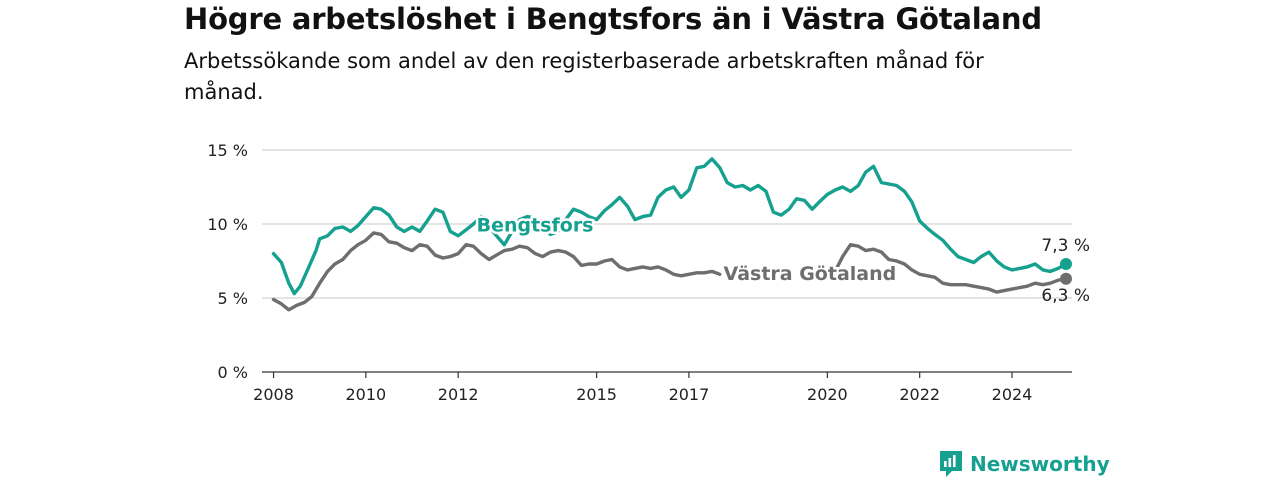 The width and height of the screenshot is (1280, 480). What do you see at coordinates (919, 394) in the screenshot?
I see `x-tick-label: 2022` at bounding box center [919, 394].